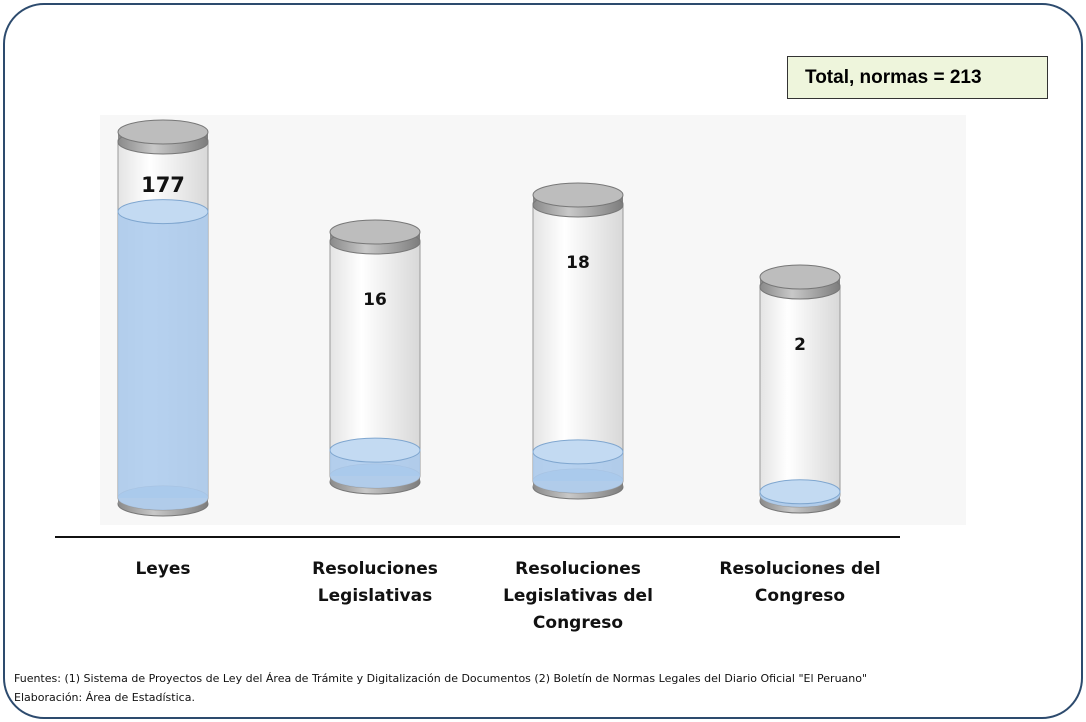  What do you see at coordinates (163, 354) in the screenshot?
I see `fill-bar` at bounding box center [163, 354].